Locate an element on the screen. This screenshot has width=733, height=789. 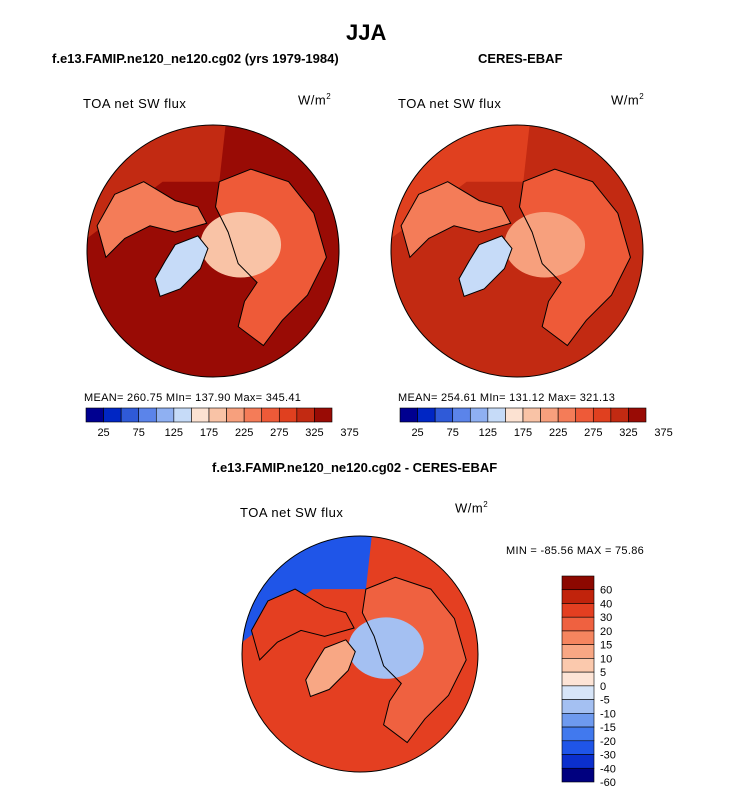
panel-1-colorbar-tick-label: 75 is located at coordinates (139, 433).